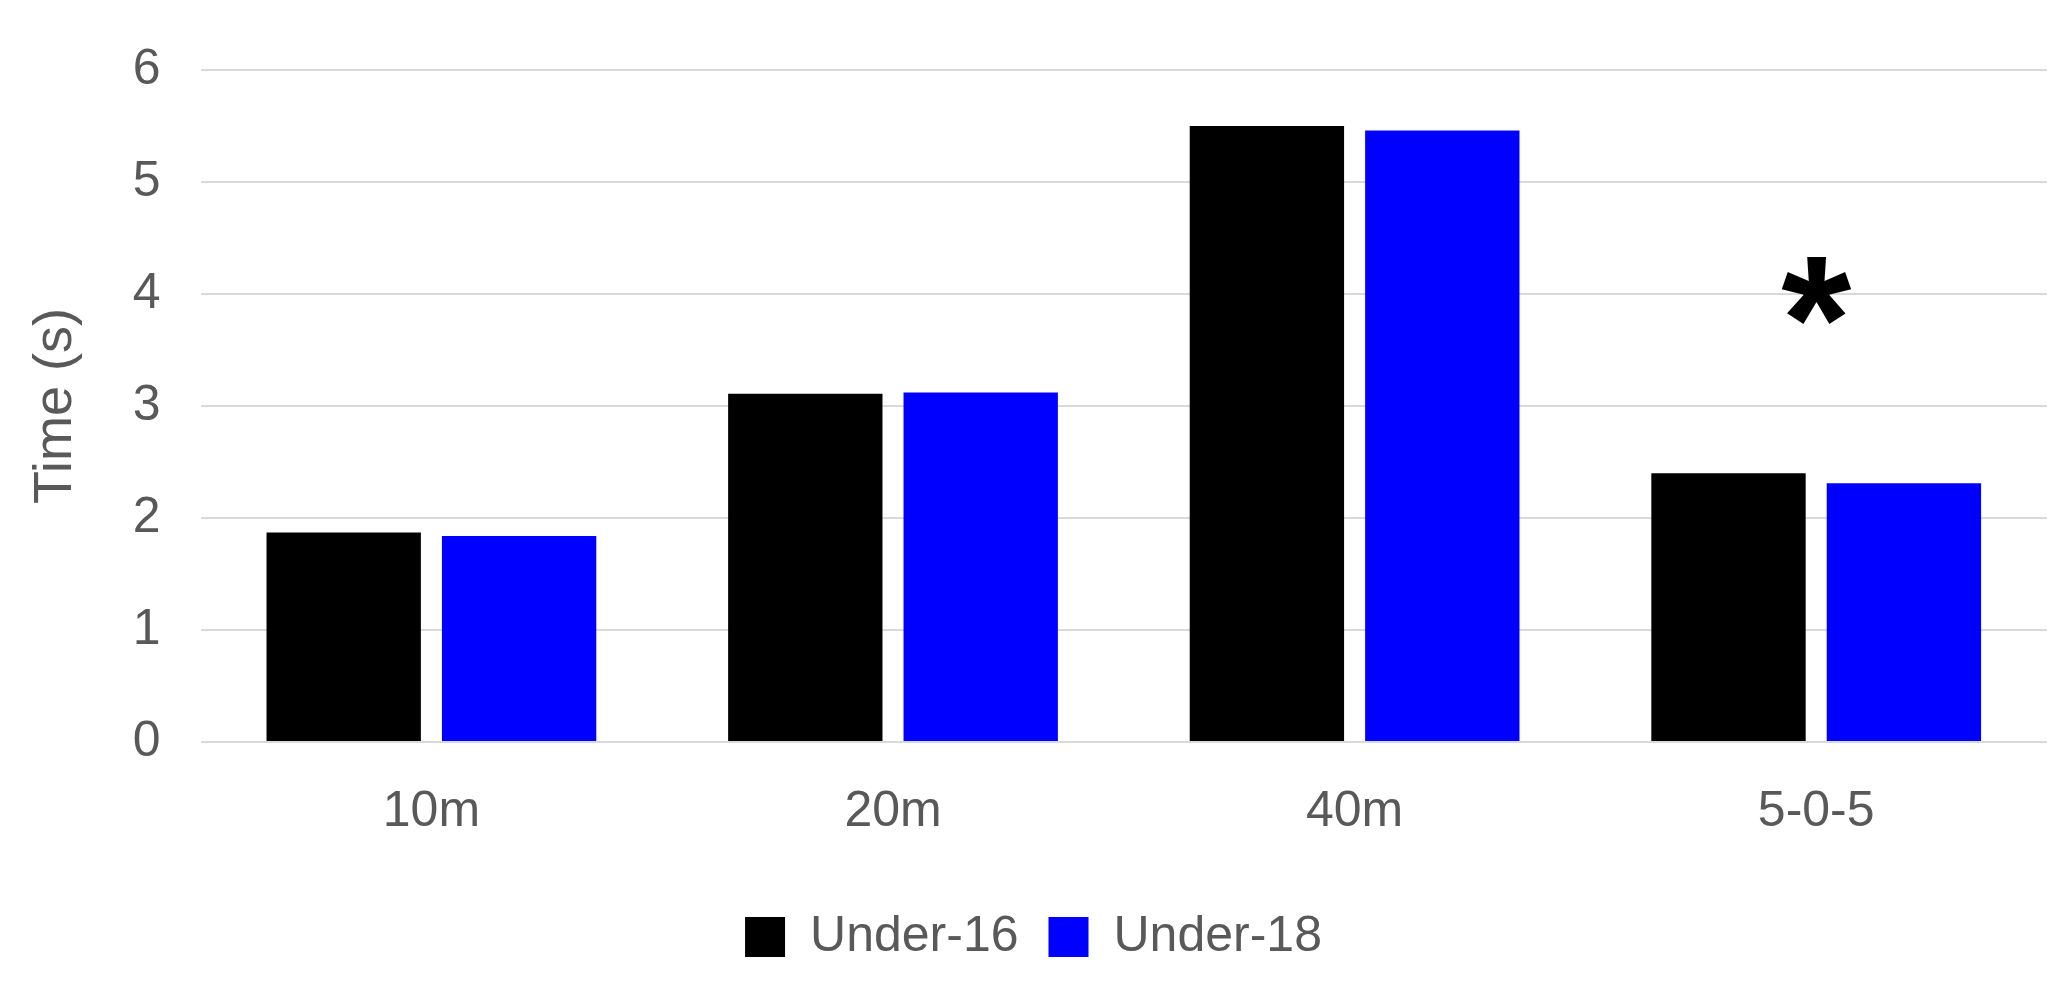 Image resolution: width=2057 pixels, height=982 pixels. What do you see at coordinates (146, 290) in the screenshot?
I see `y-tick-label: 4` at bounding box center [146, 290].